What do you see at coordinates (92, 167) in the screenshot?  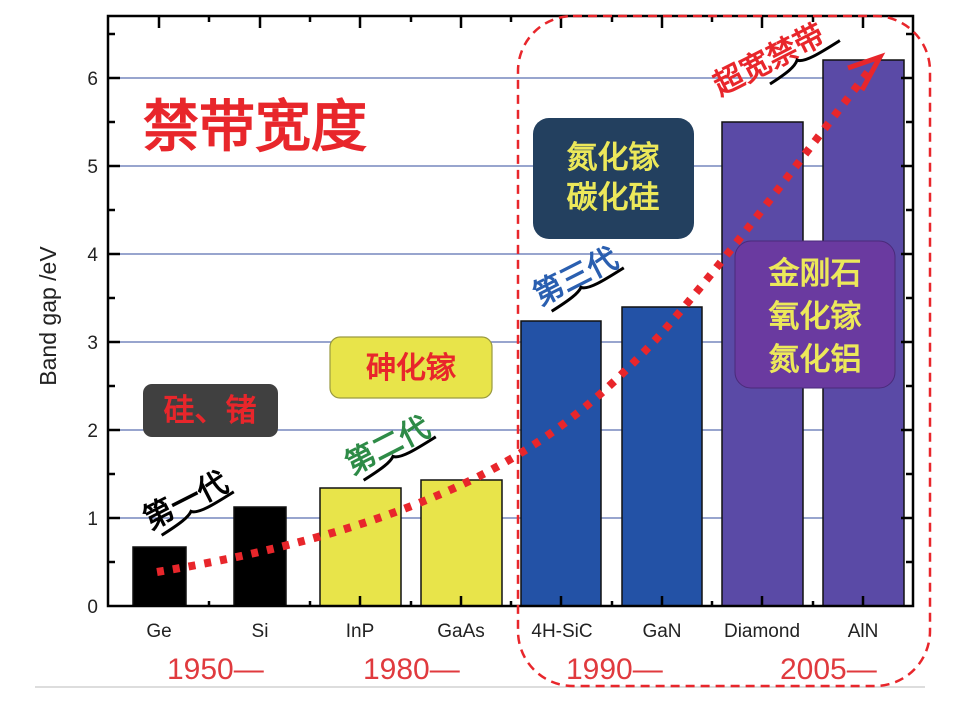 I see `y-tick-5: 5` at bounding box center [92, 167].